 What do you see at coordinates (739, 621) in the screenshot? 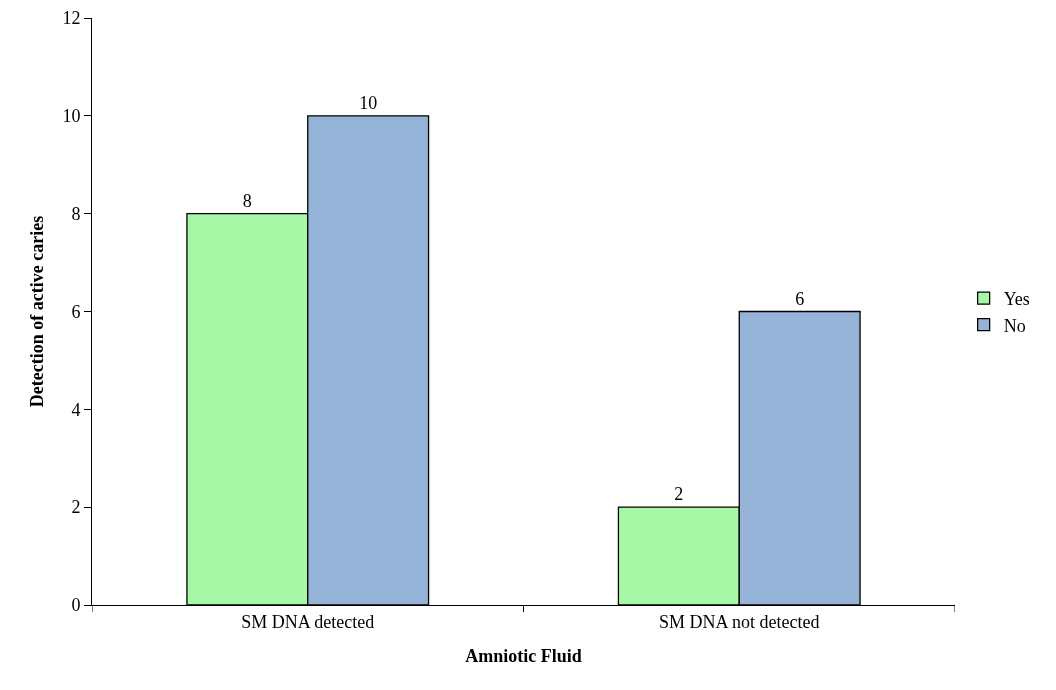
I see `x-tick-label: SM DNA not detected` at bounding box center [739, 621].